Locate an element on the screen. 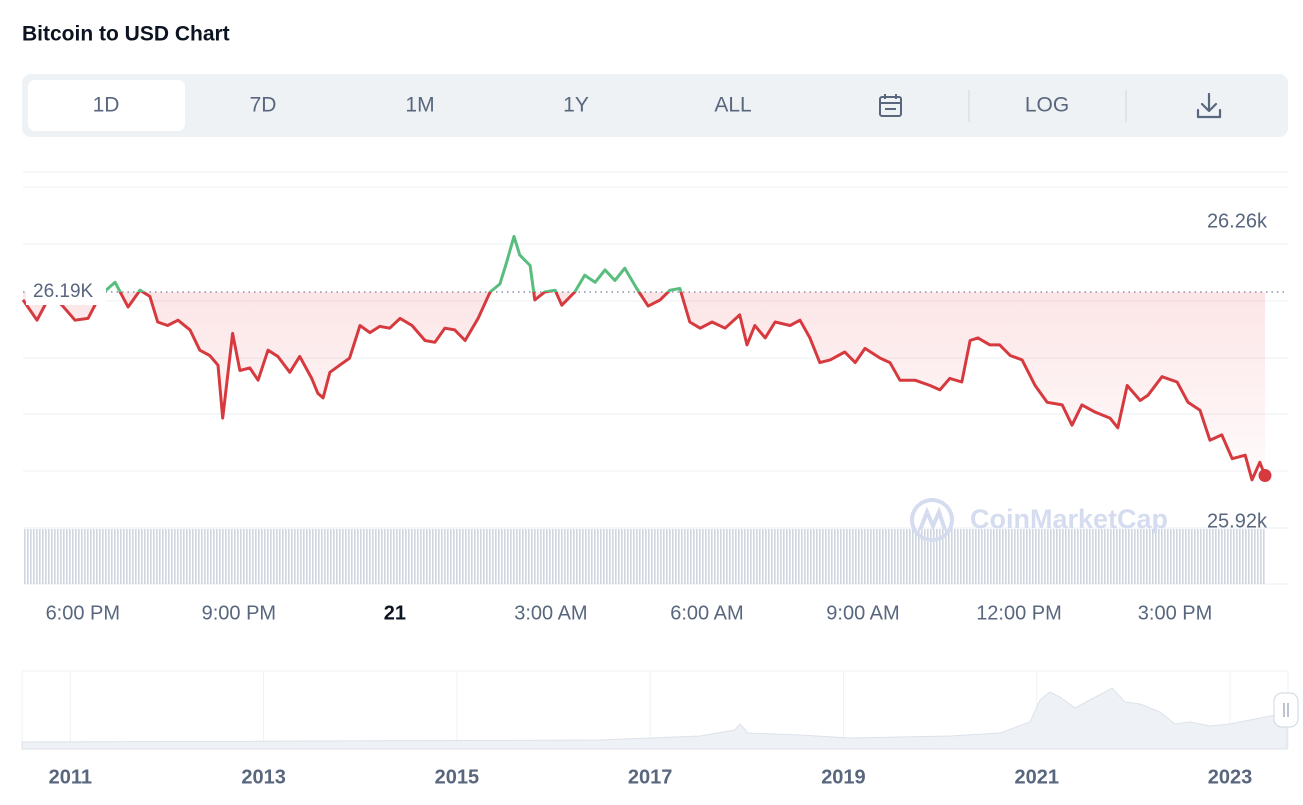 This screenshot has width=1303, height=805. download-icon is located at coordinates (1209, 105).